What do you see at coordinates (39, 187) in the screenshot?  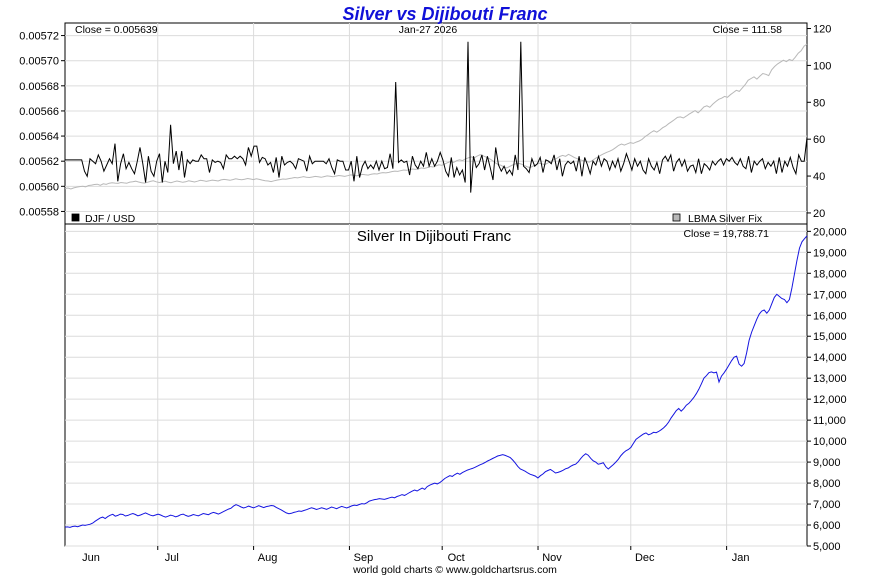 I see `top-left-tick-label: 0.00560` at bounding box center [39, 187].